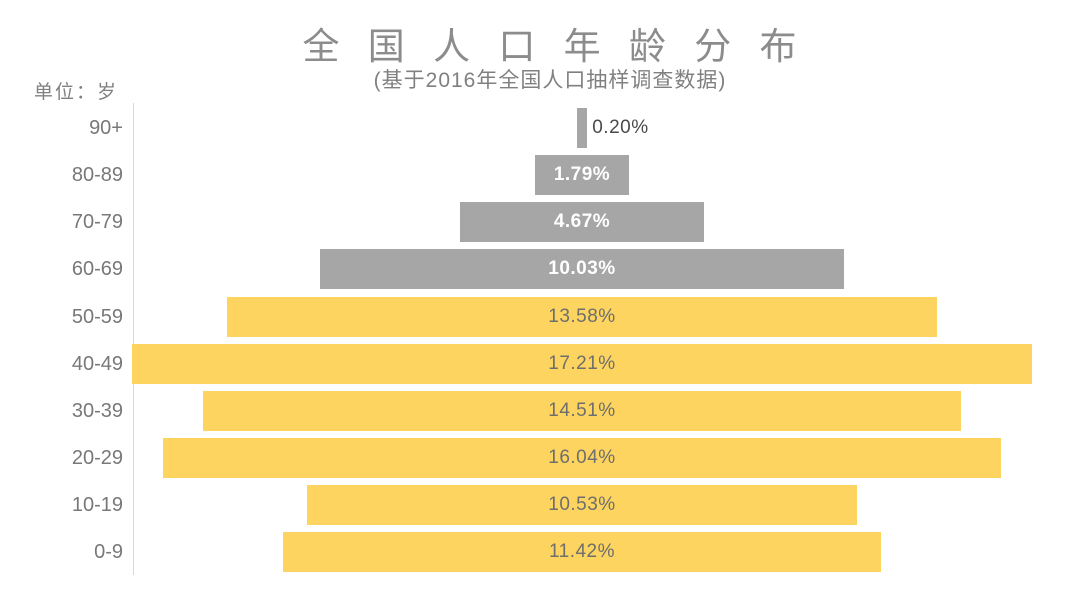 The height and width of the screenshot is (602, 1080). Describe the element at coordinates (97, 317) in the screenshot. I see `age-label: 50-59` at that location.